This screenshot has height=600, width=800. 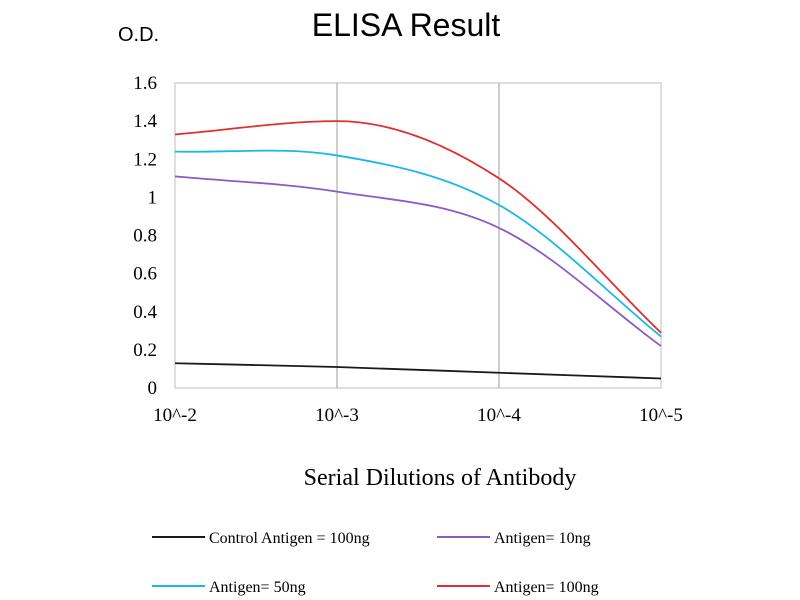 I want to click on x-tick-labels: 10^-2 10^-3 10^-4 10^-5, so click(x=418, y=415).